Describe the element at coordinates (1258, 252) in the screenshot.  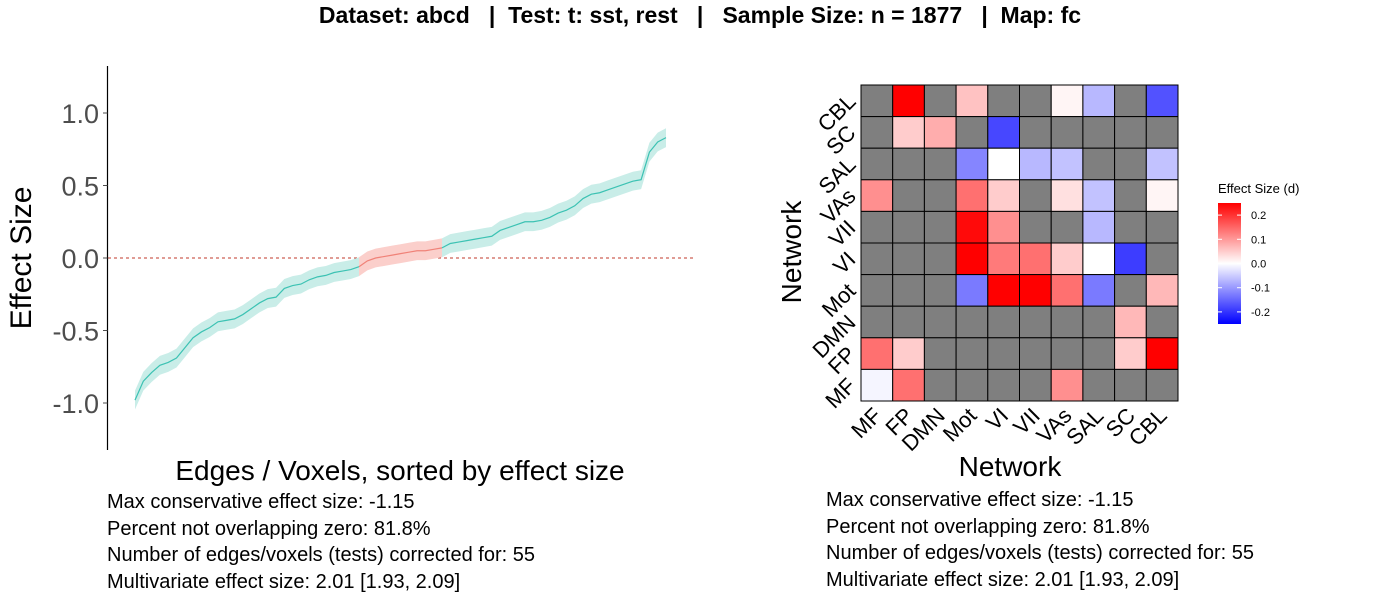
I see `color-legend: Effect Size (d) 0.2 0.1 0.0 -0.1 -0.2` at that location.